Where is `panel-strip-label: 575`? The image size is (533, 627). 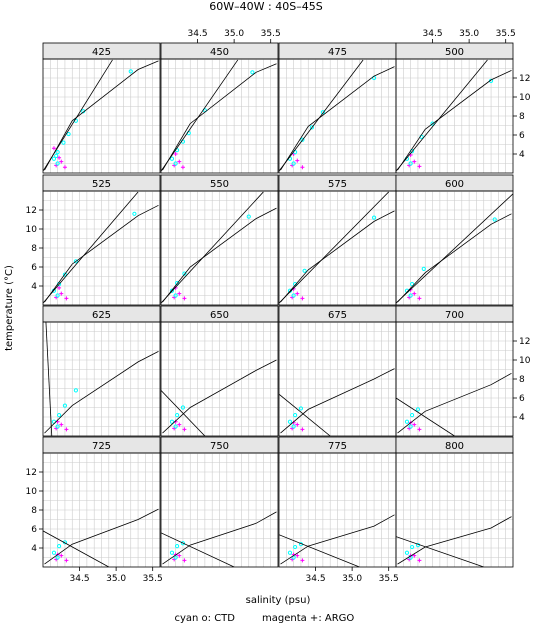
panel-strip-label: 575 is located at coordinates (337, 184).